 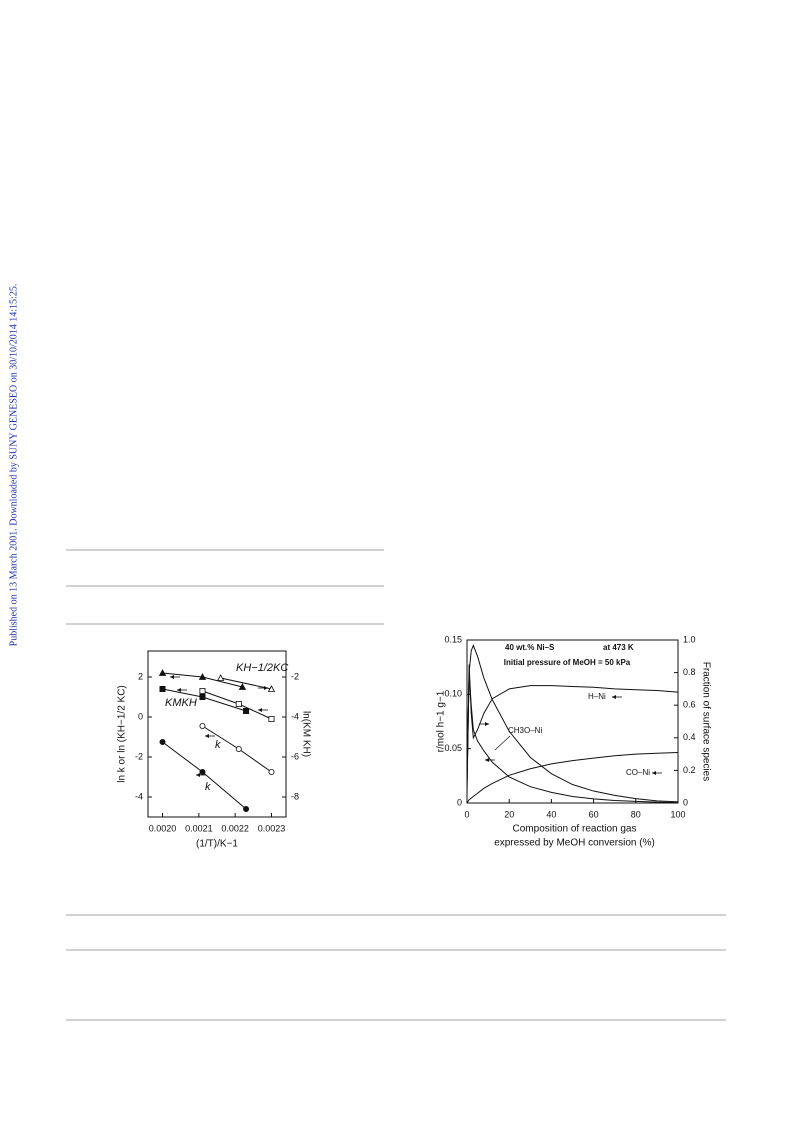 What do you see at coordinates (597, 696) in the screenshot?
I see `annotation: H–Ni` at bounding box center [597, 696].